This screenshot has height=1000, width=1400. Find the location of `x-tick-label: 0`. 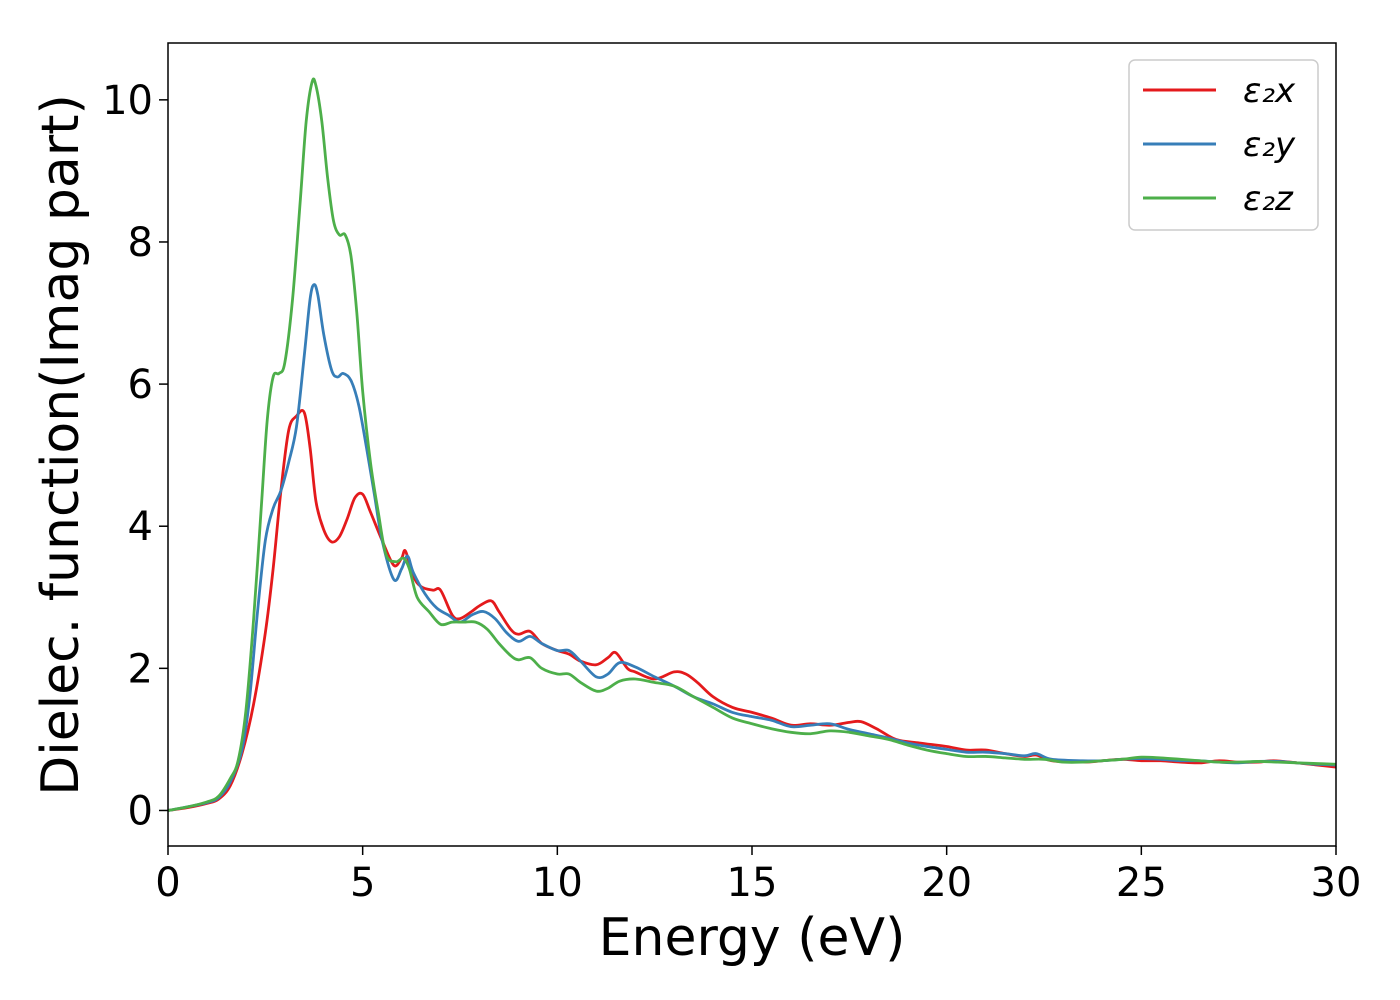

x-tick-label: 0 is located at coordinates (167, 883).